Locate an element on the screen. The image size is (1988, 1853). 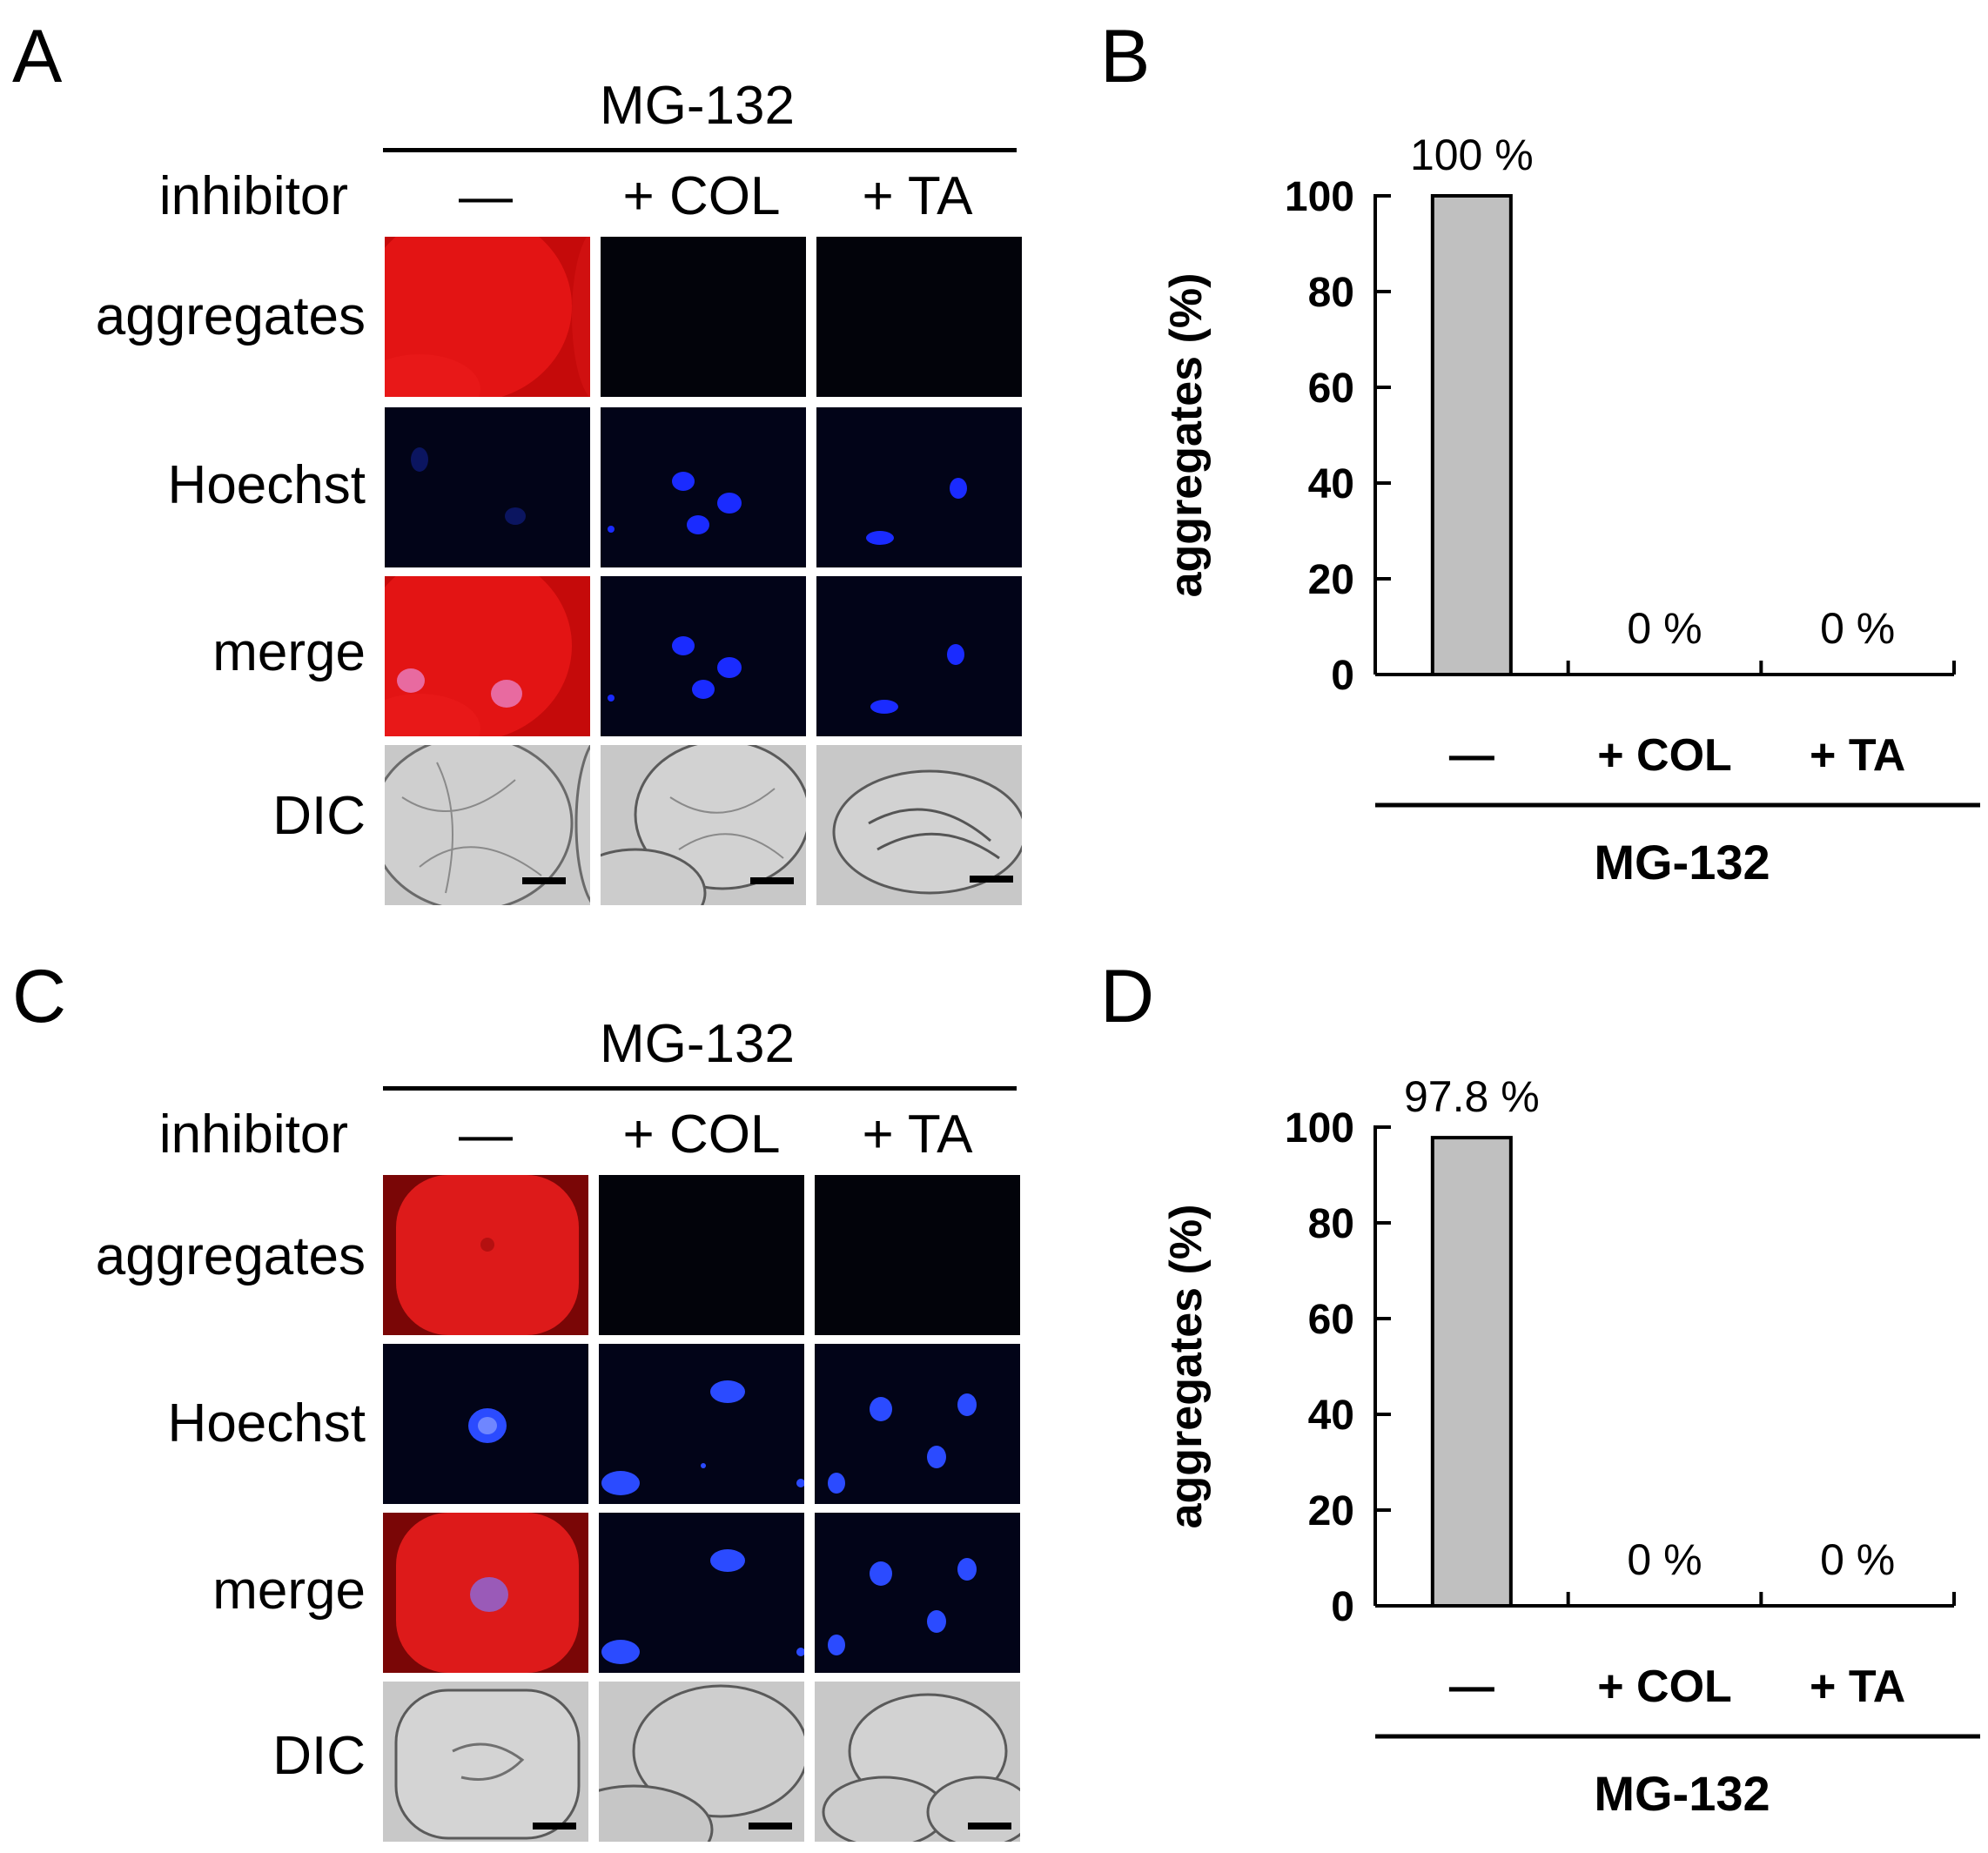
panel-c-dic-col-image is located at coordinates (702, 1762).